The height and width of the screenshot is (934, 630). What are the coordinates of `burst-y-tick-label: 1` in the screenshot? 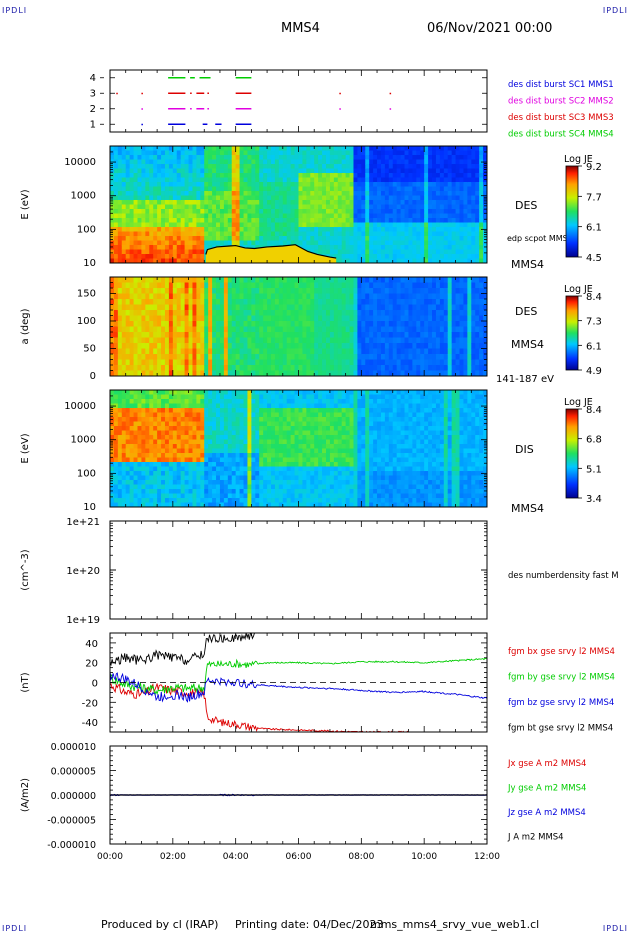 It's located at (93, 124).